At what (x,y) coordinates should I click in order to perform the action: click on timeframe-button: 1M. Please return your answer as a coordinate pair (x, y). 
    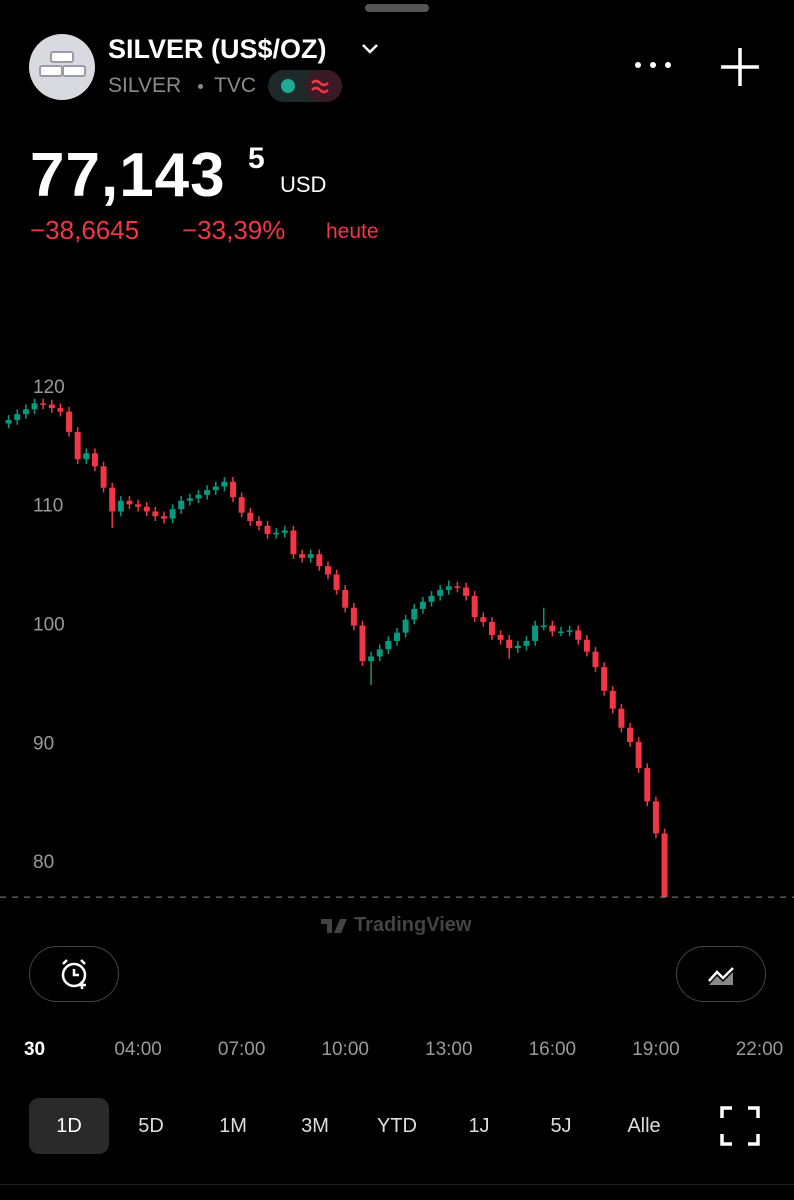
    Looking at the image, I should click on (233, 1126).